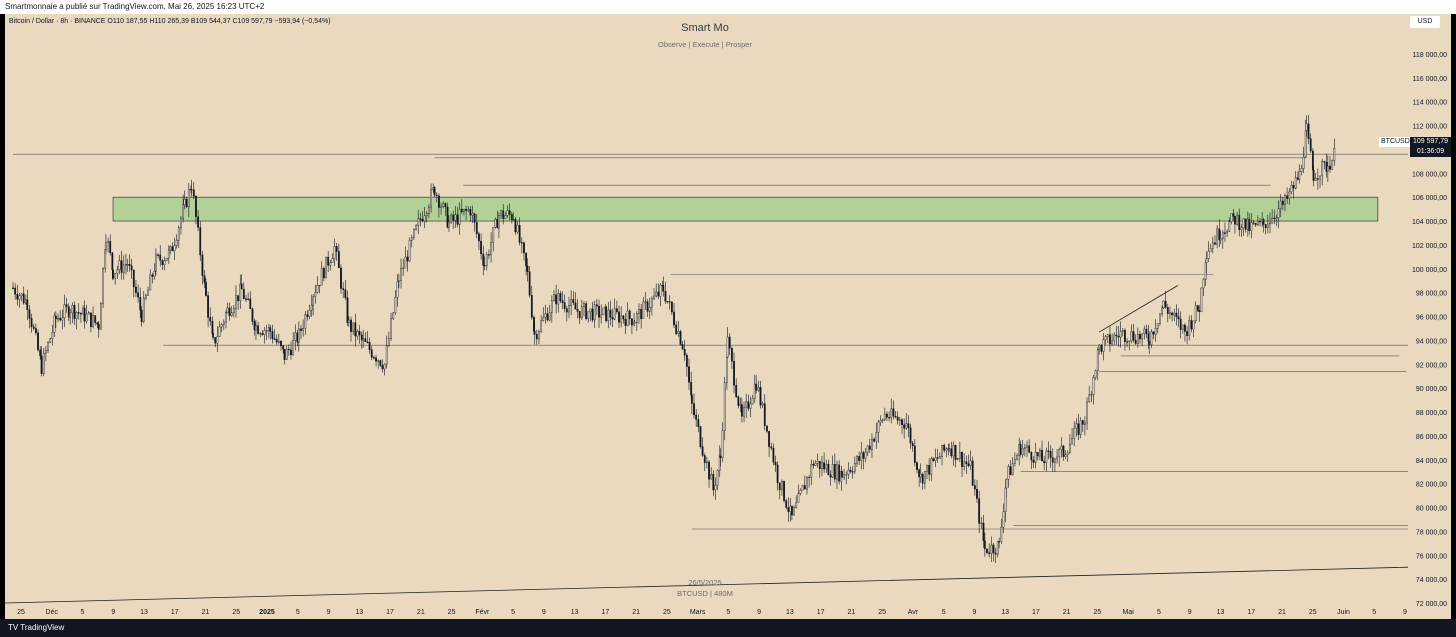  What do you see at coordinates (83, 612) in the screenshot?
I see `x-tick-label: 5` at bounding box center [83, 612].